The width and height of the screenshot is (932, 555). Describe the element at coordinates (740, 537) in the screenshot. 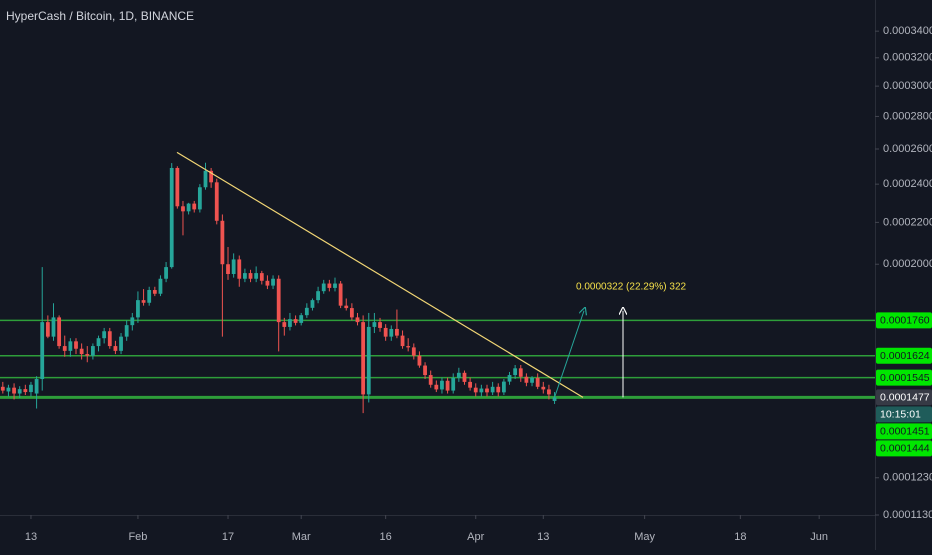

I see `x-tick-label: 18` at that location.